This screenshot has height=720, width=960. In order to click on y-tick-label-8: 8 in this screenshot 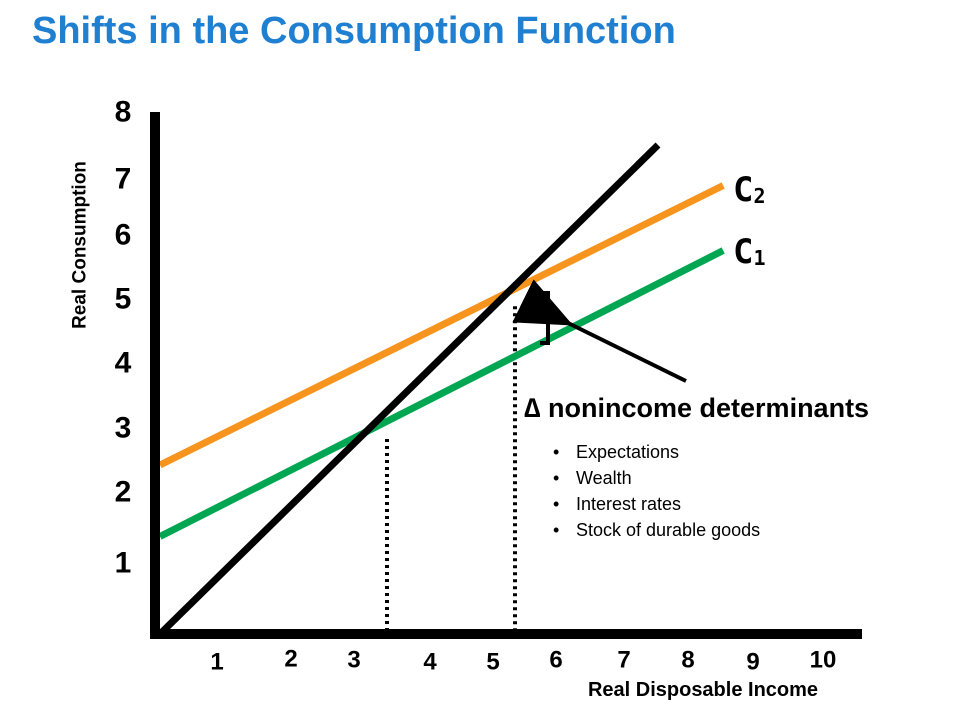, I will do `click(123, 112)`.